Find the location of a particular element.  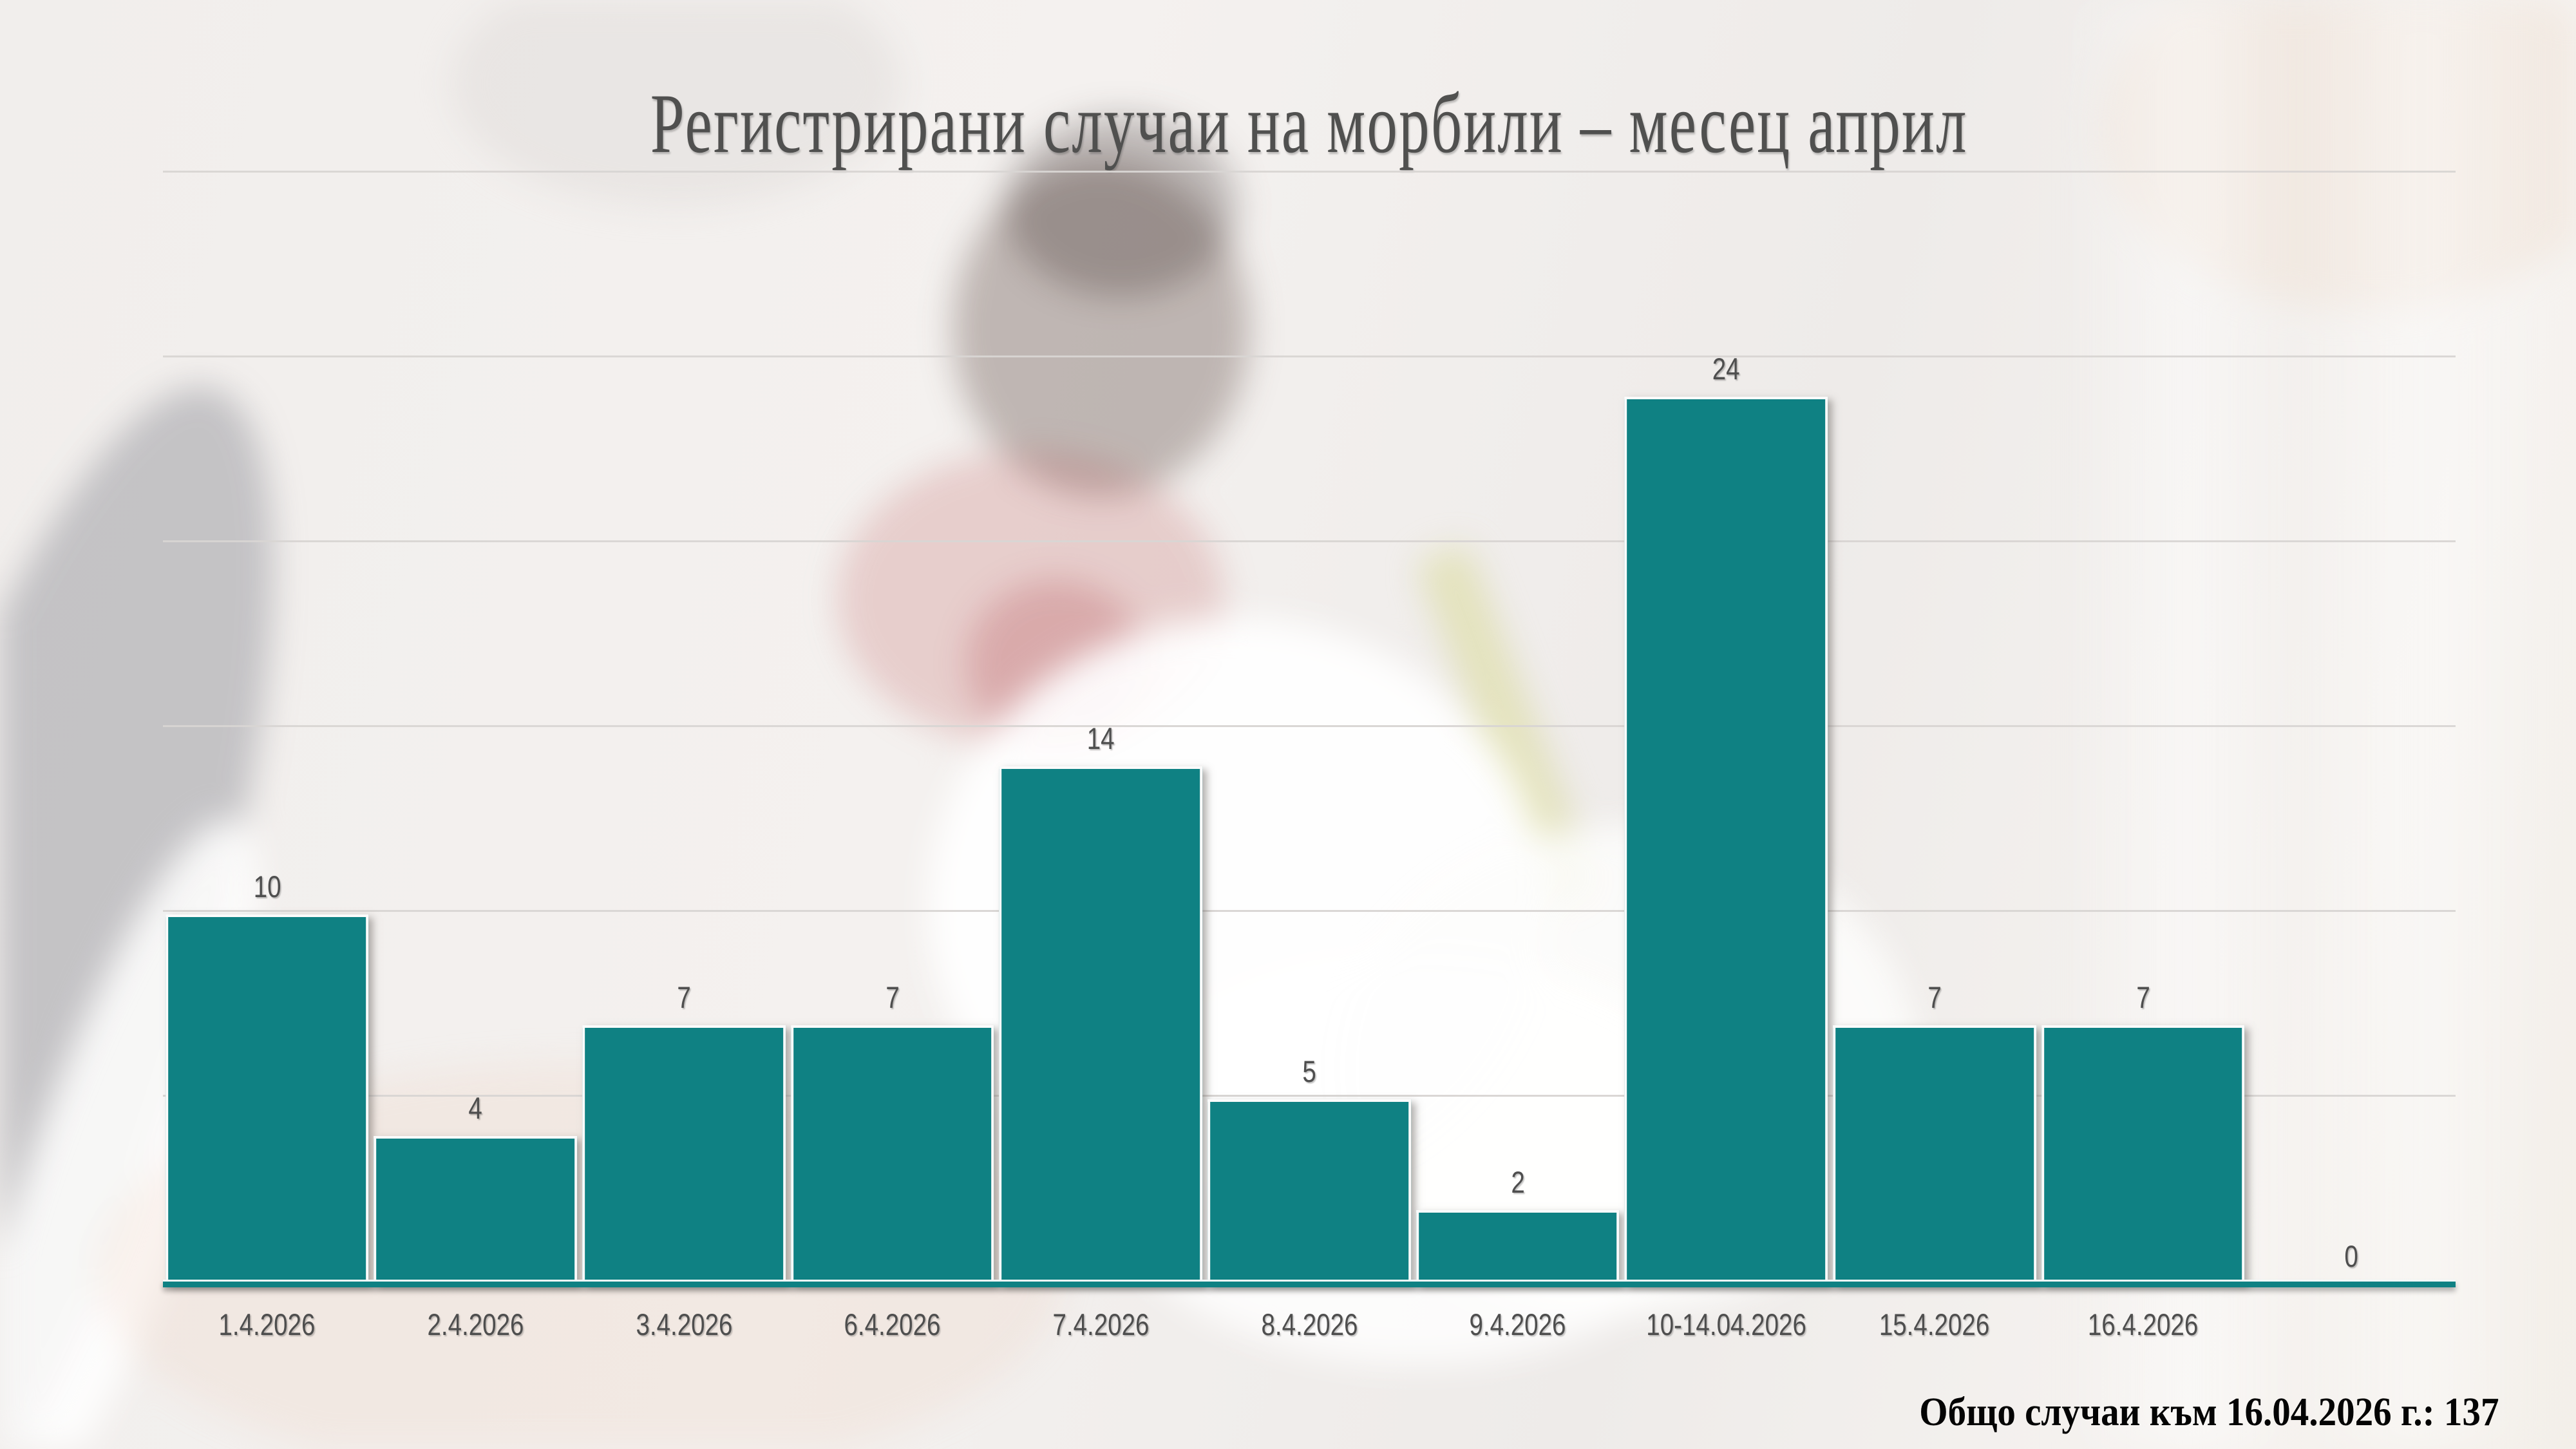

x-tick-text: 16.4.2026 is located at coordinates (2143, 1324).